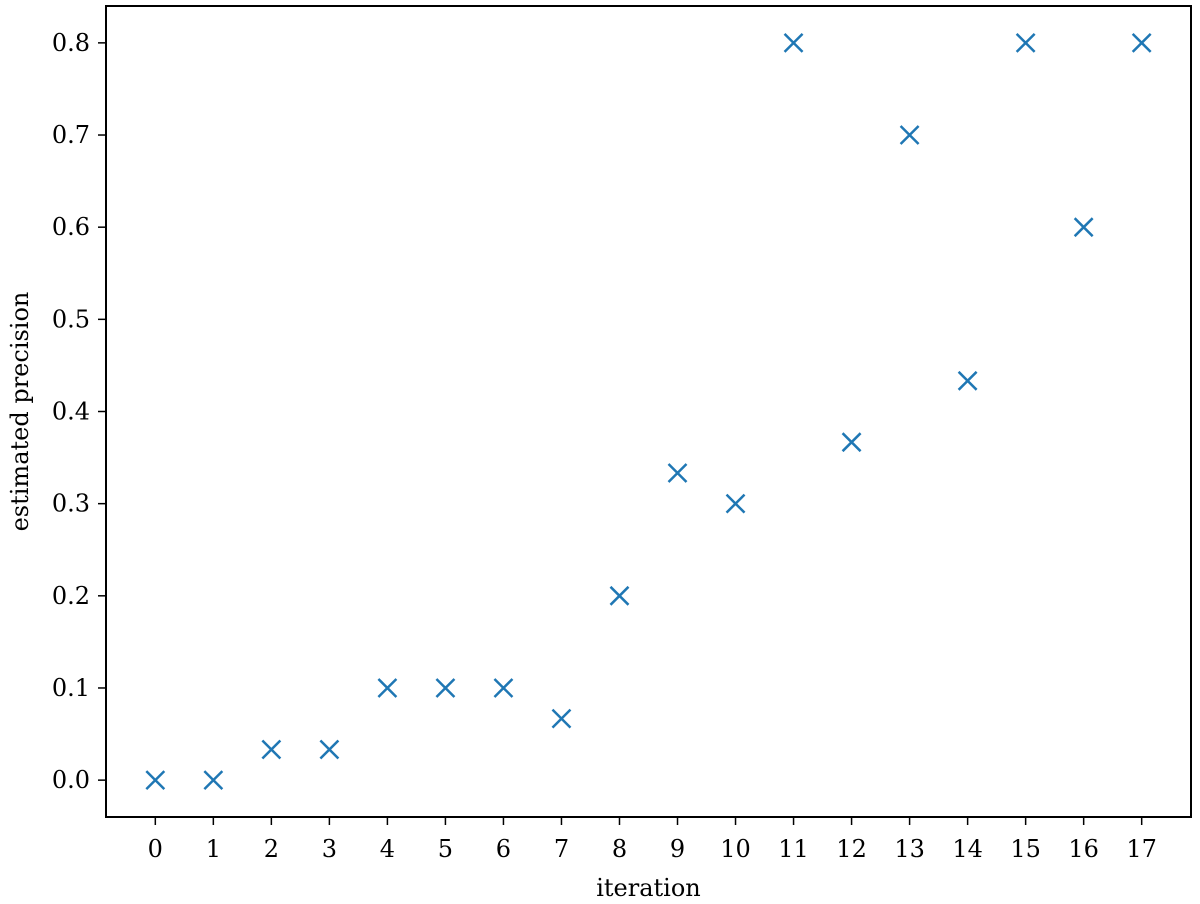 Image resolution: width=1200 pixels, height=904 pixels. What do you see at coordinates (155, 849) in the screenshot?
I see `x-tick-label: 0` at bounding box center [155, 849].